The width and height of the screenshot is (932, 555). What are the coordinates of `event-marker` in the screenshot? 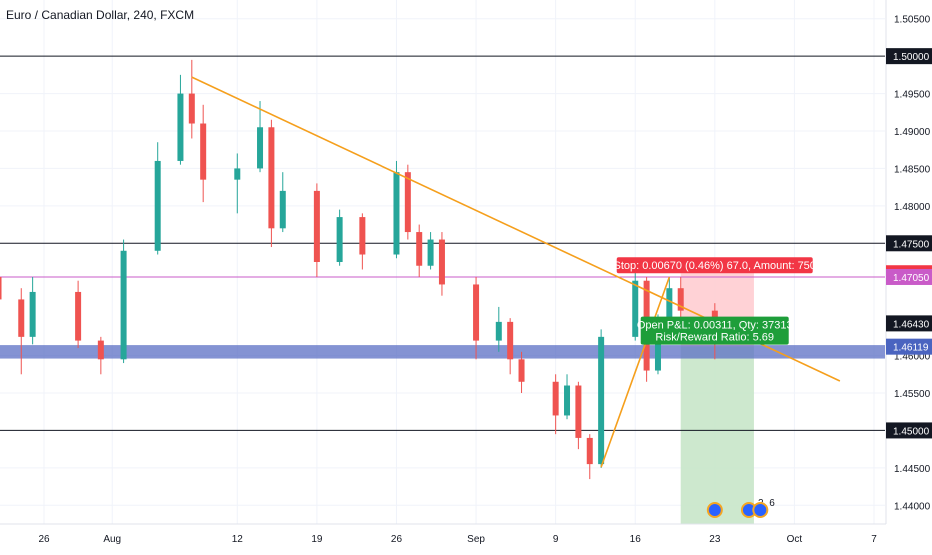 It's located at (714, 510).